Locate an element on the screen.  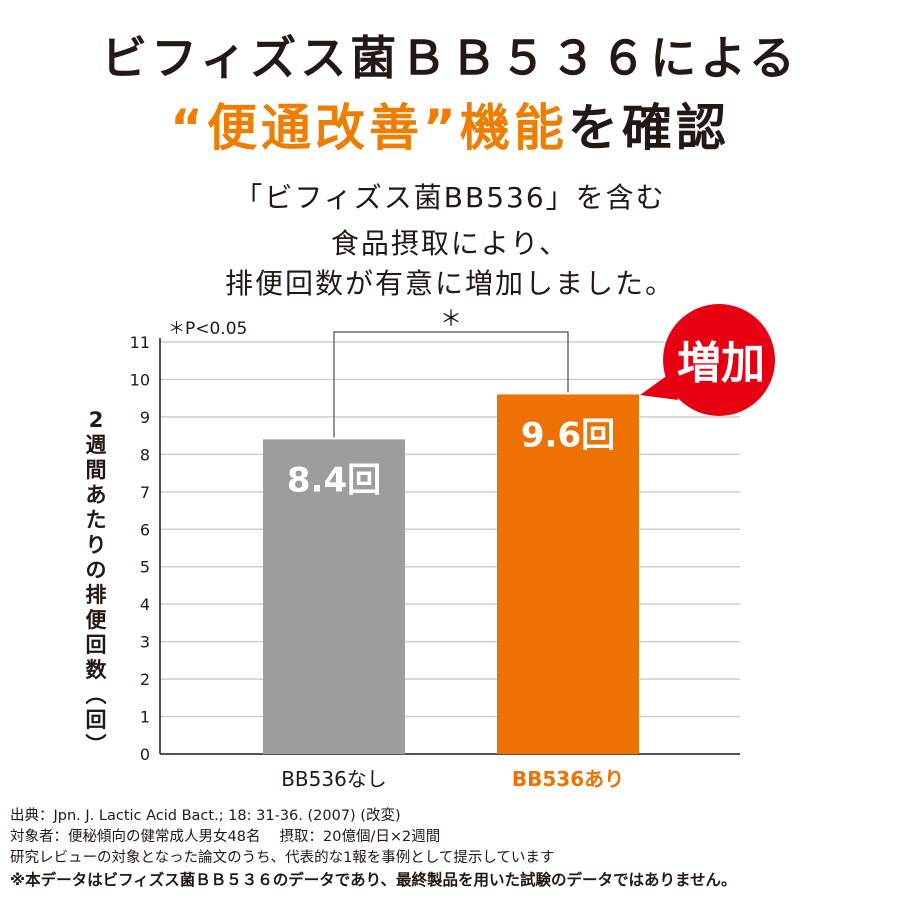
y-tick-labels: 0 1 2 3 4 5 6 7 8 9 10 11 is located at coordinates (140, 548).